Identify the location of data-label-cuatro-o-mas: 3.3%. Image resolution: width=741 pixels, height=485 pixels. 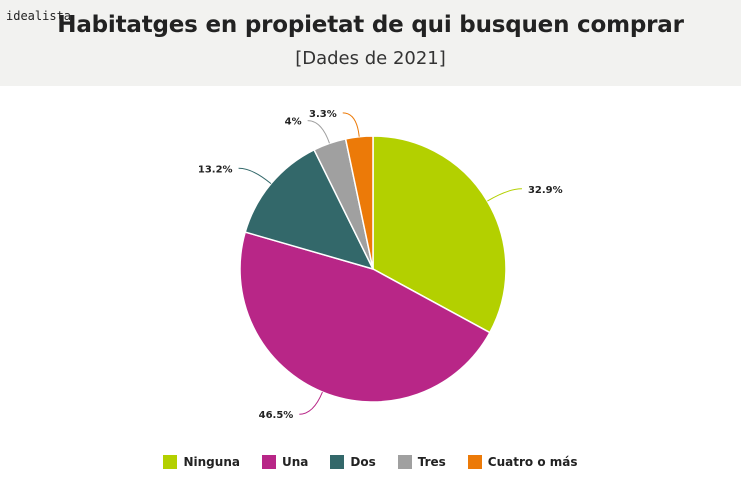
(323, 114).